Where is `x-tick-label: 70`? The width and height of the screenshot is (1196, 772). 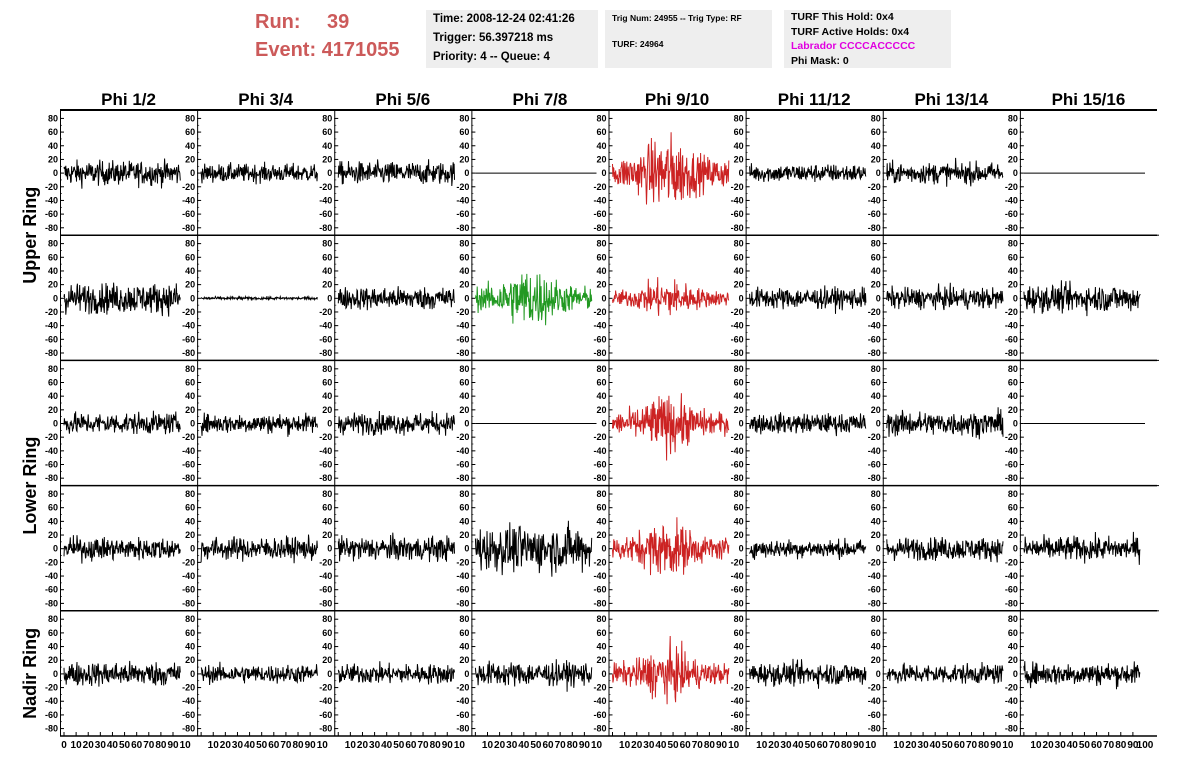 x-tick-label: 70 is located at coordinates (1109, 745).